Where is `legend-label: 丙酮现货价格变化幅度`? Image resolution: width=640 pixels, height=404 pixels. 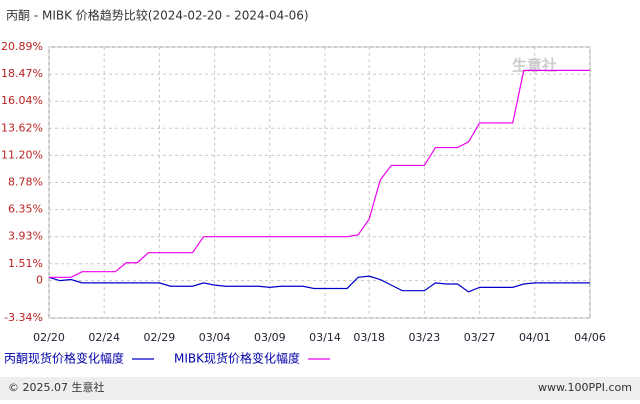
legend-label: 丙酮现货价格变化幅度 is located at coordinates (64, 358).